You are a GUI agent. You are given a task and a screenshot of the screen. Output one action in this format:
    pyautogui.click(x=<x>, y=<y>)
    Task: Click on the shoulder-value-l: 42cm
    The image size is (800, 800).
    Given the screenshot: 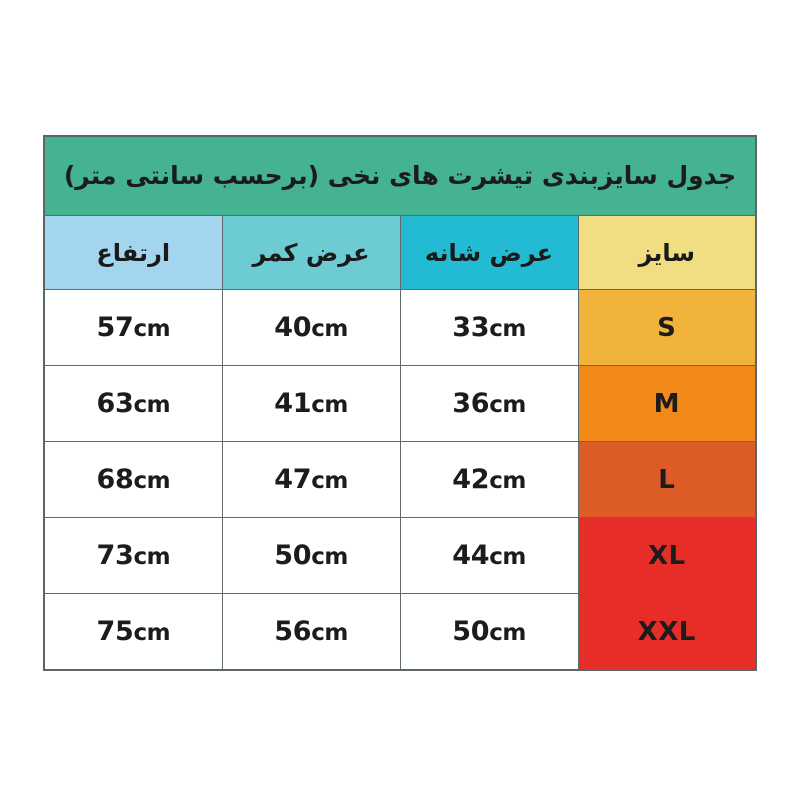 What is the action you would take?
    pyautogui.click(x=489, y=479)
    